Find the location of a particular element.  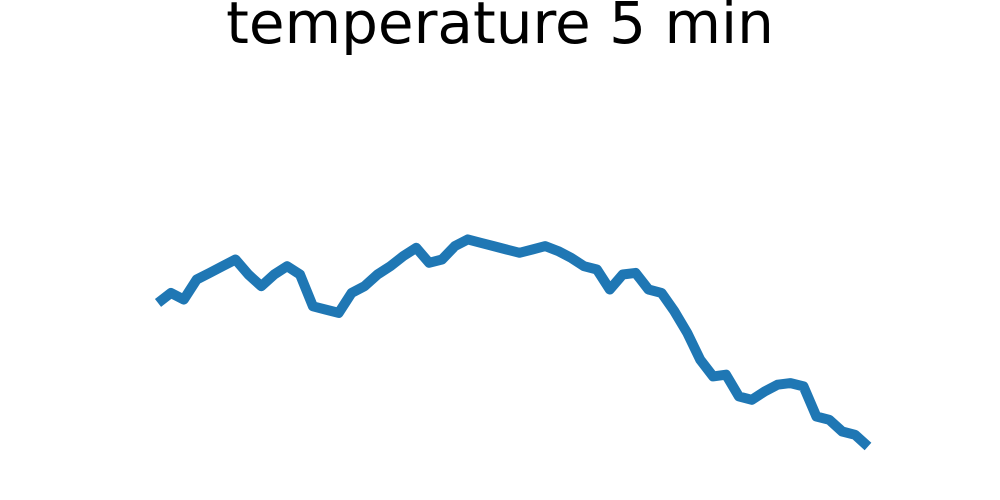

chart-title: temperature 5 min is located at coordinates (500, 28).